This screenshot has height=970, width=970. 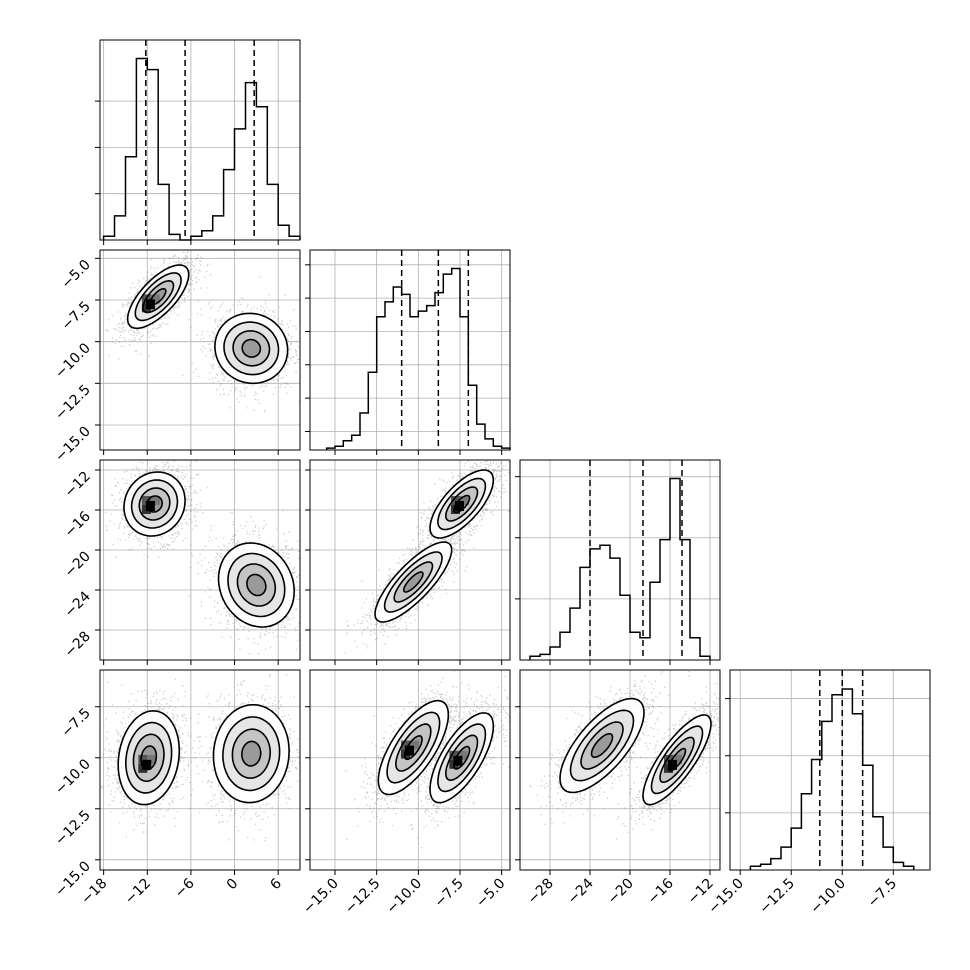 What do you see at coordinates (73, 828) in the screenshot?
I see `y-tick-label: −12.5` at bounding box center [73, 828].